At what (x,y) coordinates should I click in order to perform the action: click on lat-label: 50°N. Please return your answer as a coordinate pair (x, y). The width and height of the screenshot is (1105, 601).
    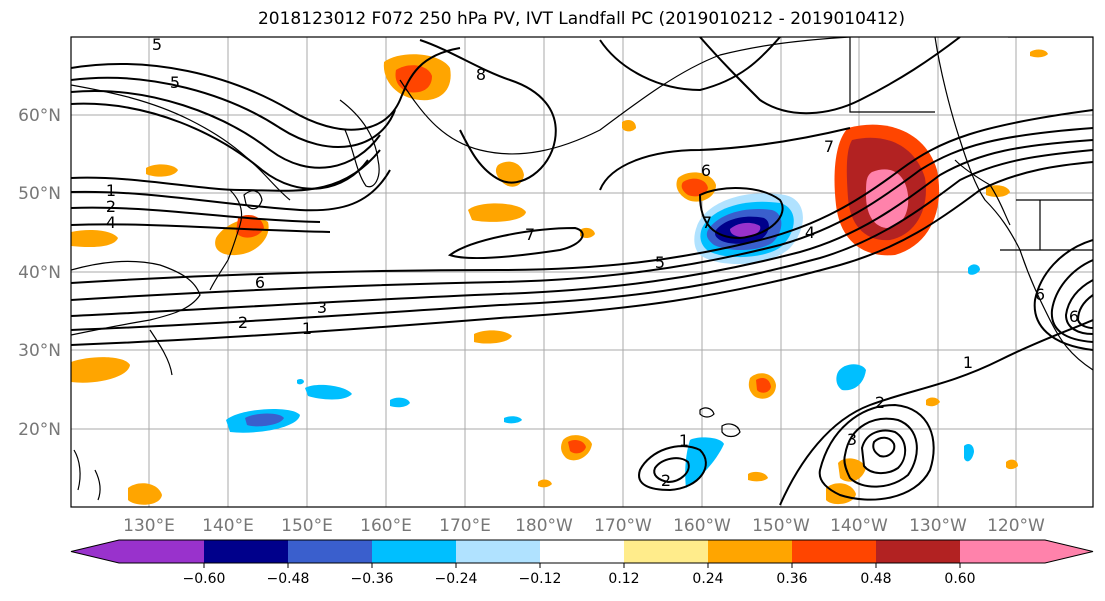
    Looking at the image, I should click on (39, 194).